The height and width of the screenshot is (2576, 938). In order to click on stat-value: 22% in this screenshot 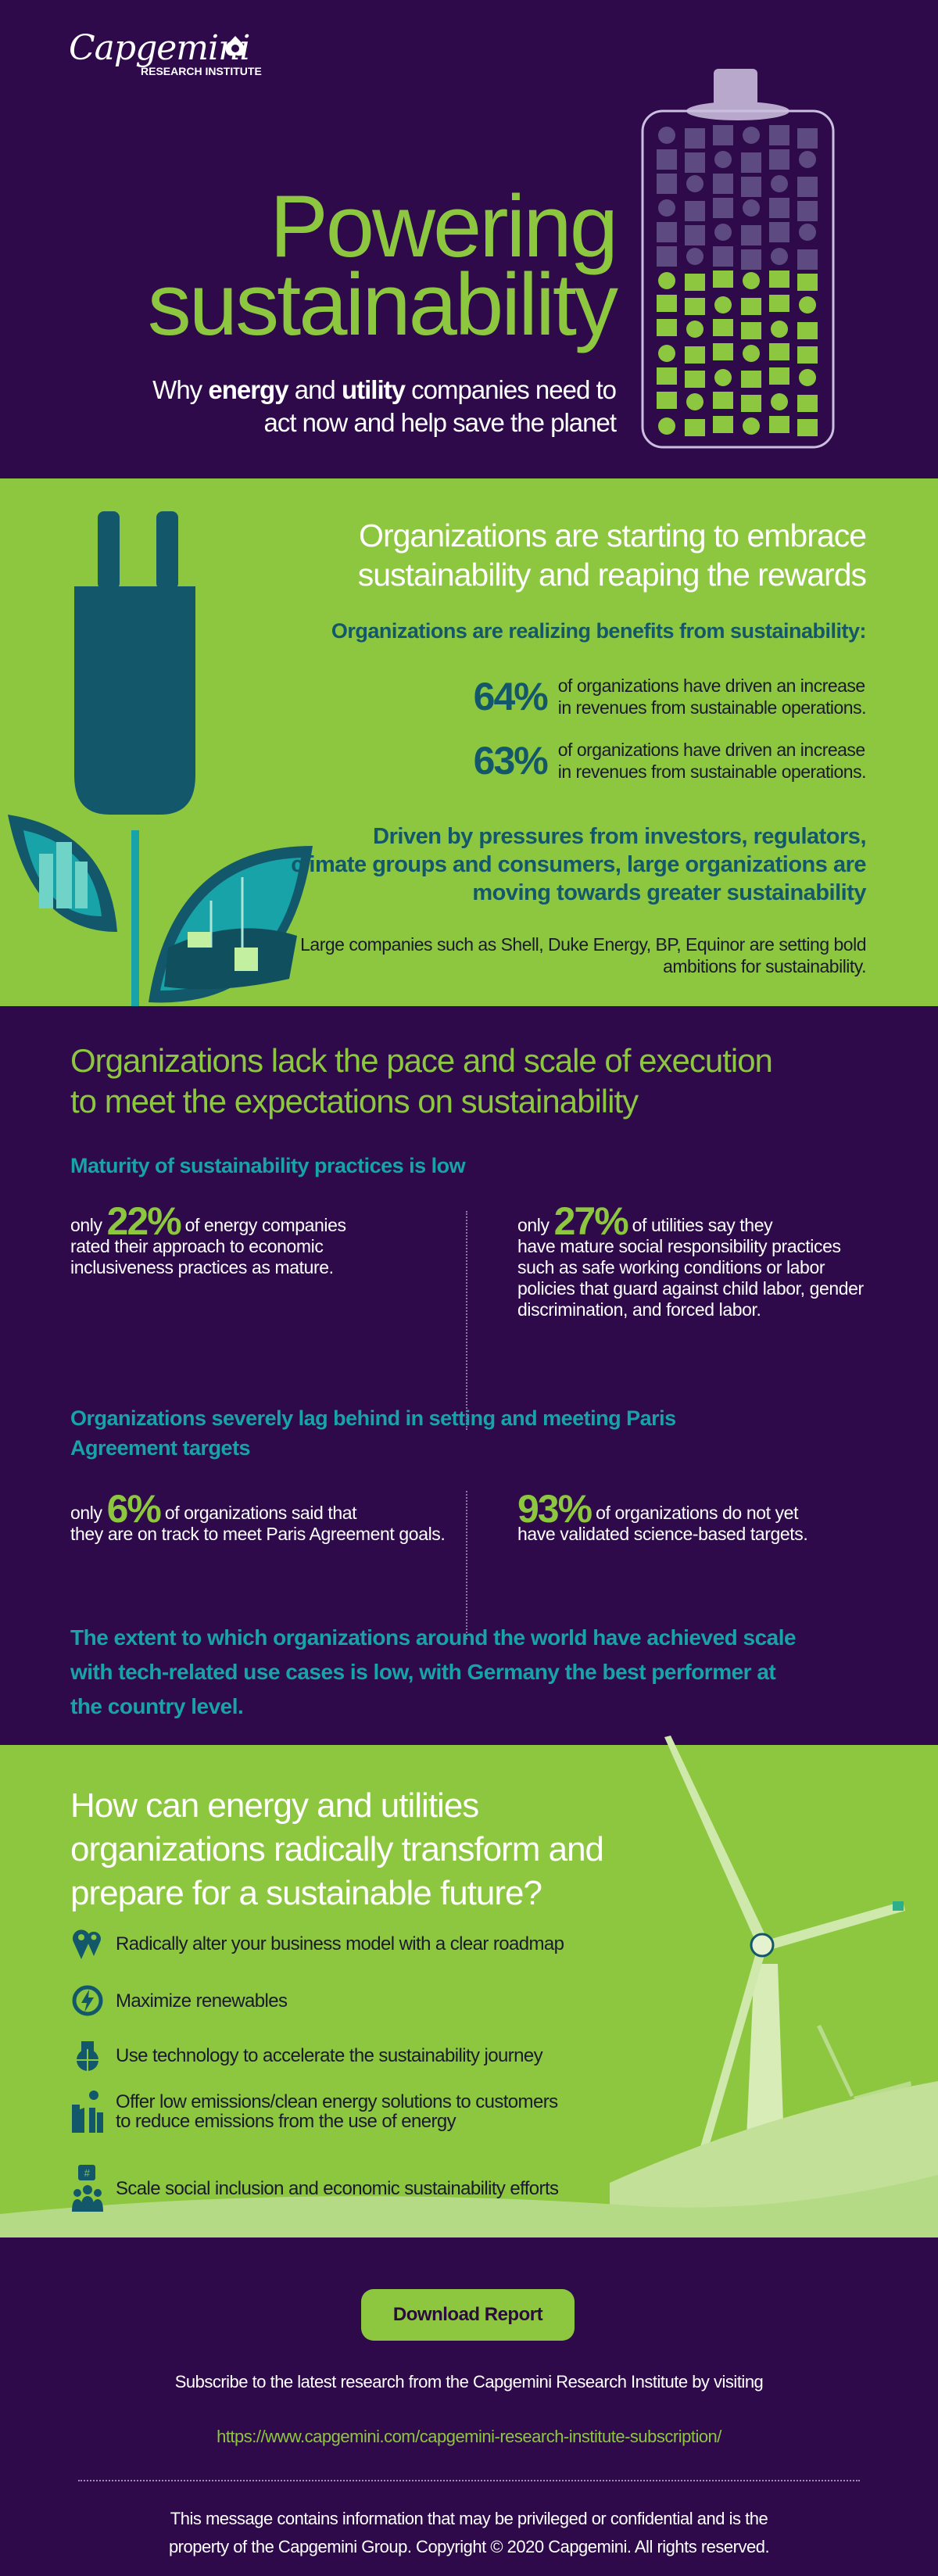, I will do `click(144, 1221)`.